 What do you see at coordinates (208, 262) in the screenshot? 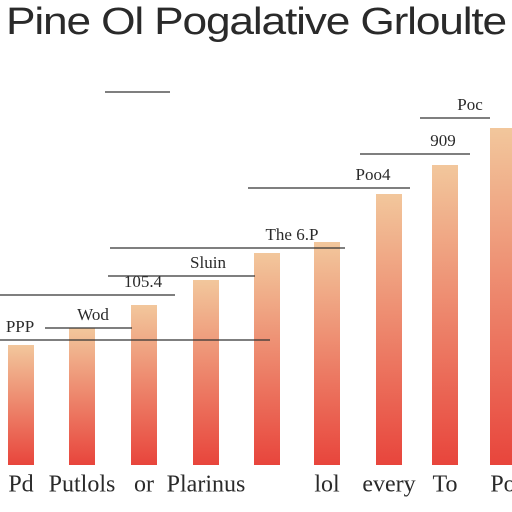
I see `annotation: Sluin` at bounding box center [208, 262].